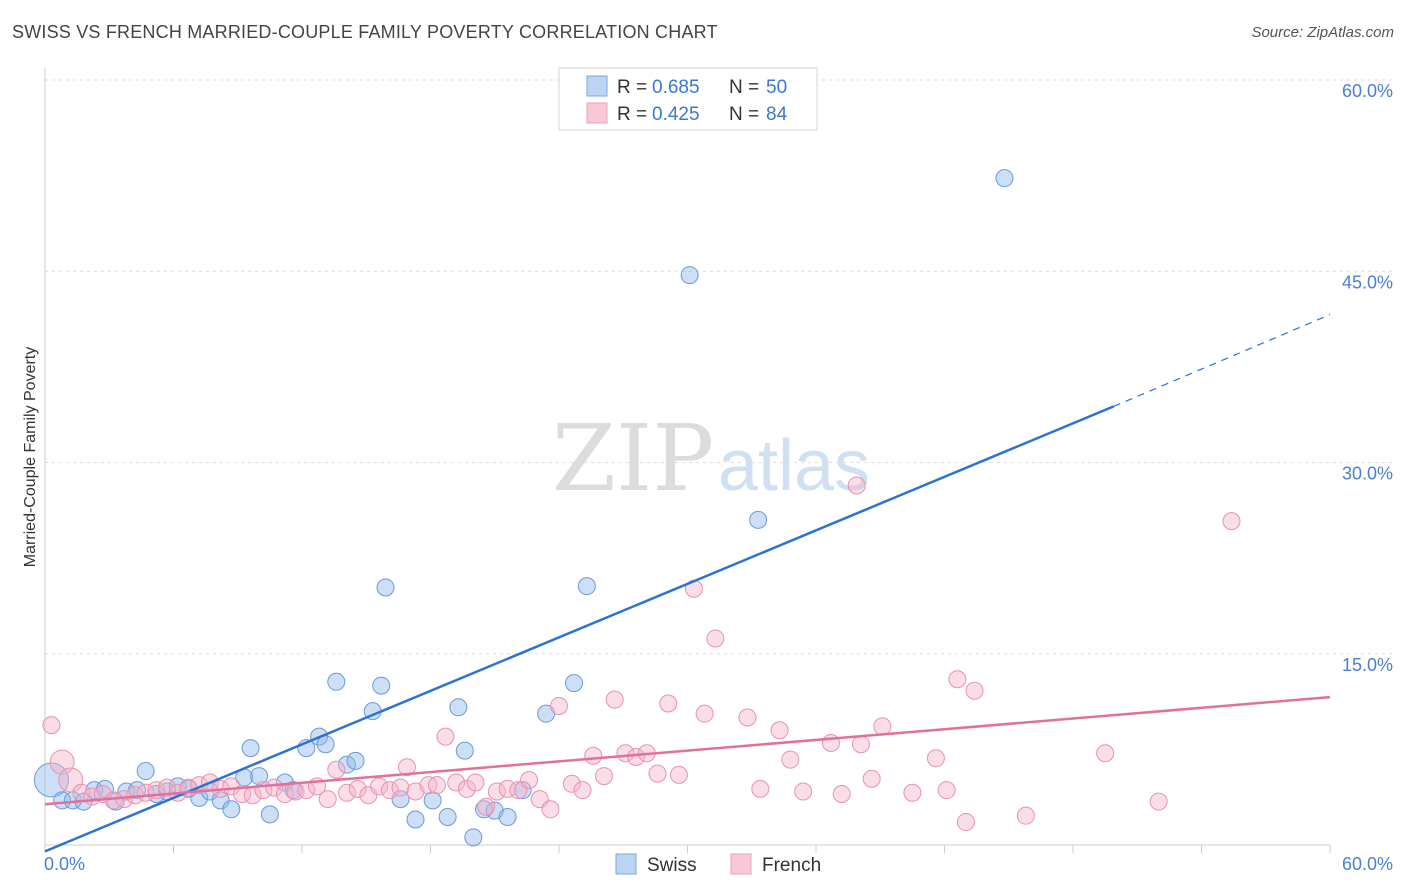  Describe the element at coordinates (777, 114) in the screenshot. I see `legend-french-n-value: 84` at that location.